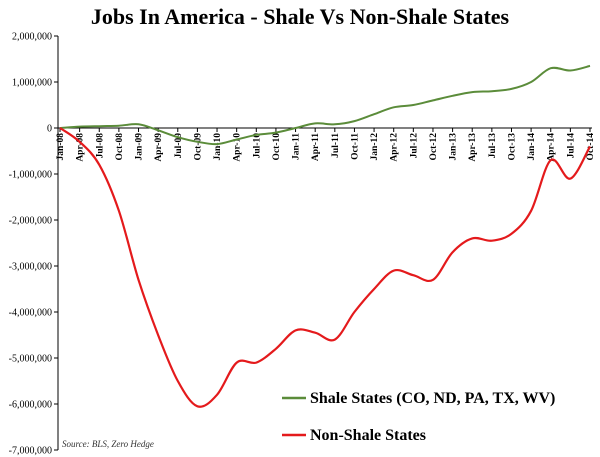 This screenshot has width=600, height=457. I want to click on x-tick-label: Oct-13, so click(512, 147).